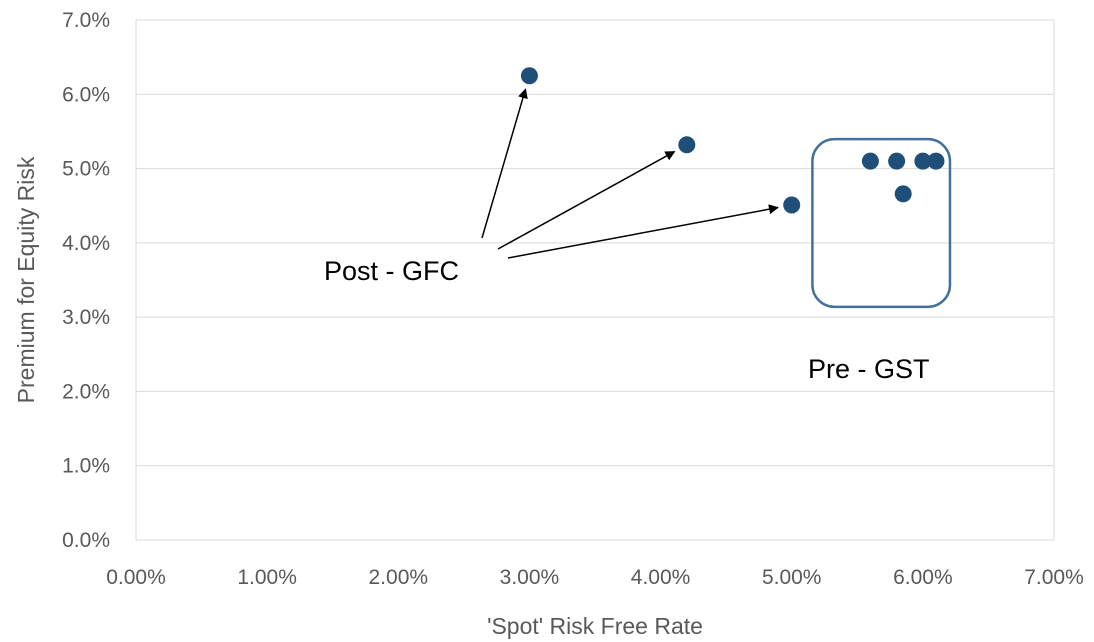  Describe the element at coordinates (399, 577) in the screenshot. I see `x-tick-label: 2.00%` at that location.